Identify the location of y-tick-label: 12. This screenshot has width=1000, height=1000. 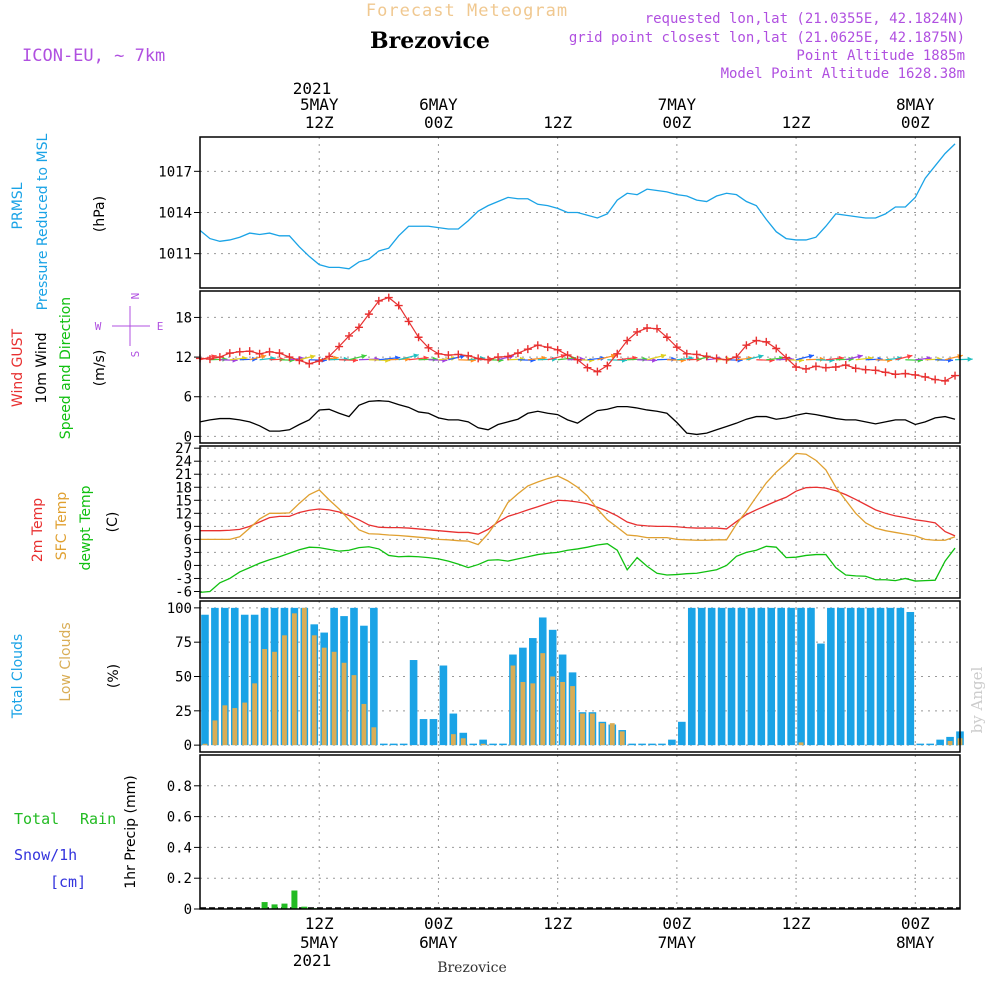
(183, 358).